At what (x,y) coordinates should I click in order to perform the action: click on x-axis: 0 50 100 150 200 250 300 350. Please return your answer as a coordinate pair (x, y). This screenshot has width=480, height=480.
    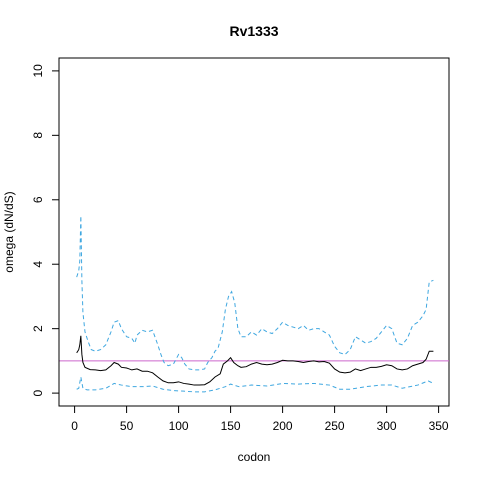
    Looking at the image, I should click on (260, 419).